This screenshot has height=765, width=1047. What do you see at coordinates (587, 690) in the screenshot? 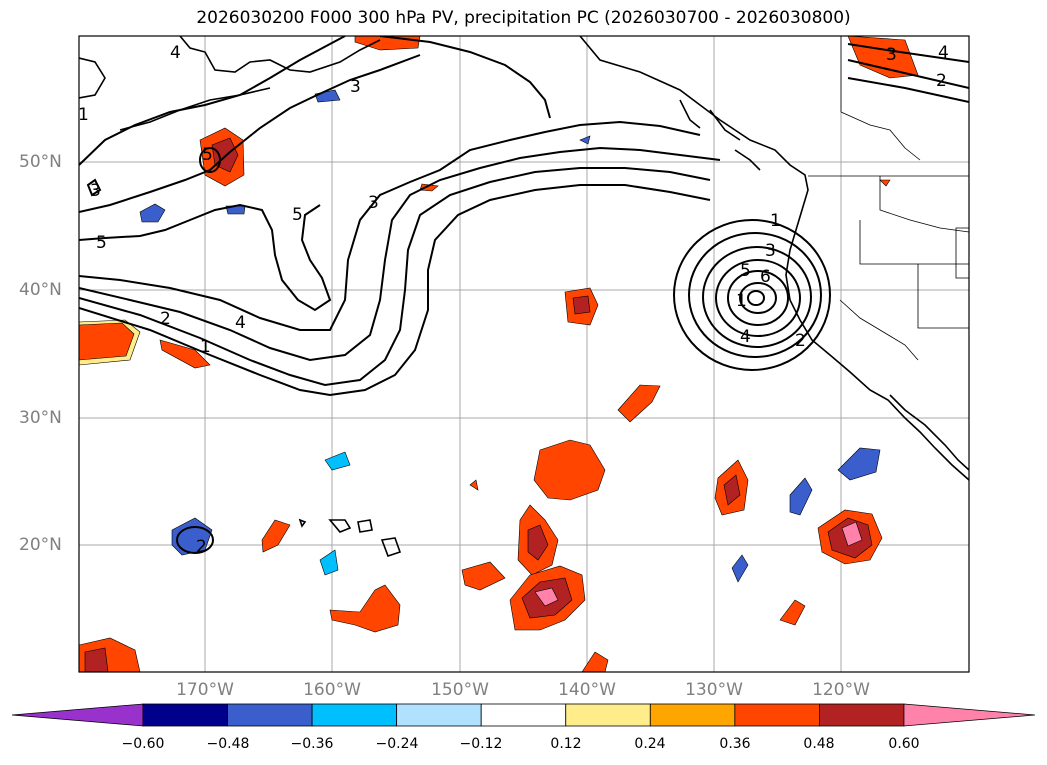
I see `lon-label-140w: 140°W` at bounding box center [587, 690].